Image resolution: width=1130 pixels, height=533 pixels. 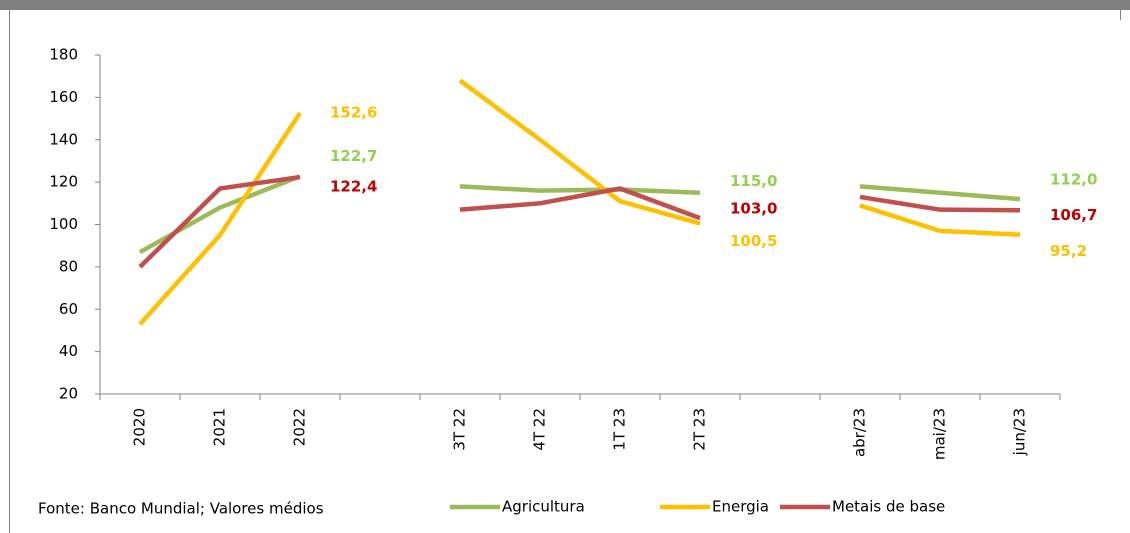 What do you see at coordinates (300, 427) in the screenshot?
I see `x-tick-label: 2022` at bounding box center [300, 427].